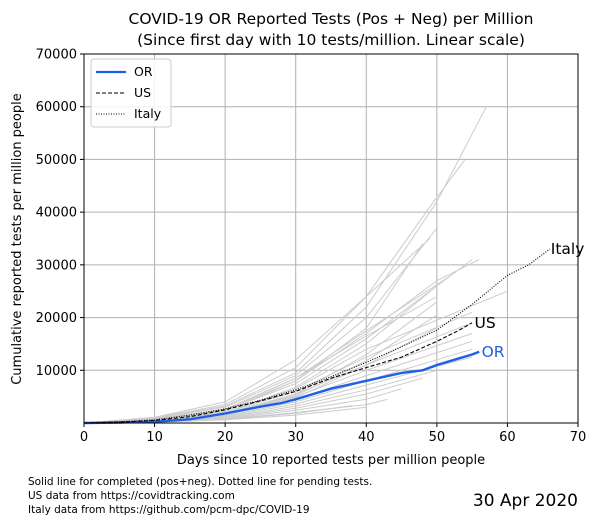 The image size is (597, 526). What do you see at coordinates (131, 496) in the screenshot?
I see `footnote-line-2: US data from https://covidtracking.com` at bounding box center [131, 496].